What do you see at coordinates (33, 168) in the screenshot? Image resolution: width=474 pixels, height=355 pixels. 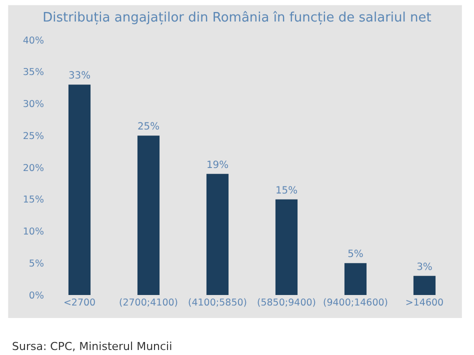 I see `y-tick-label: 20%` at bounding box center [33, 168].